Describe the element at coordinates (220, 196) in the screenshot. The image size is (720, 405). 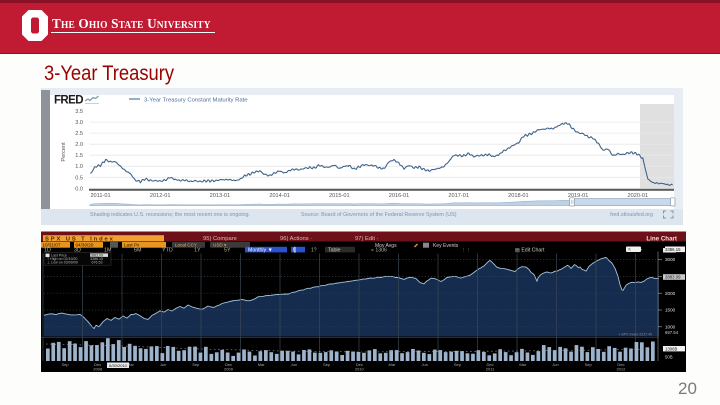
I see `svg-text: 2013-01` at that location.